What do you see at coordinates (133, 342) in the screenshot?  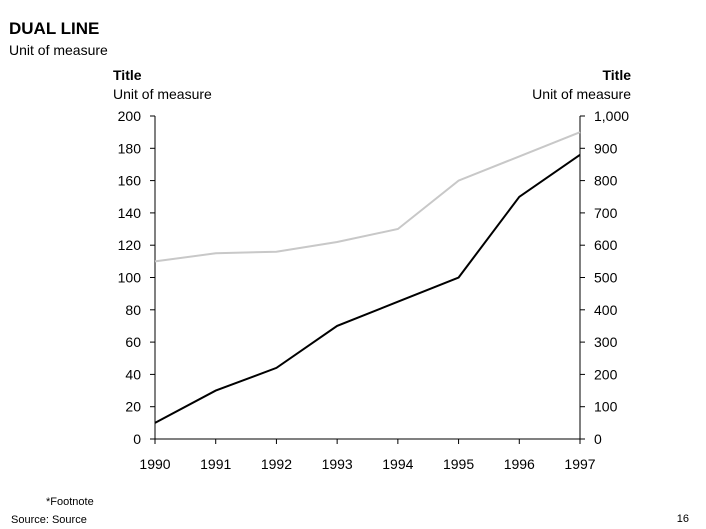 I see `left-tick-label: 60` at bounding box center [133, 342].